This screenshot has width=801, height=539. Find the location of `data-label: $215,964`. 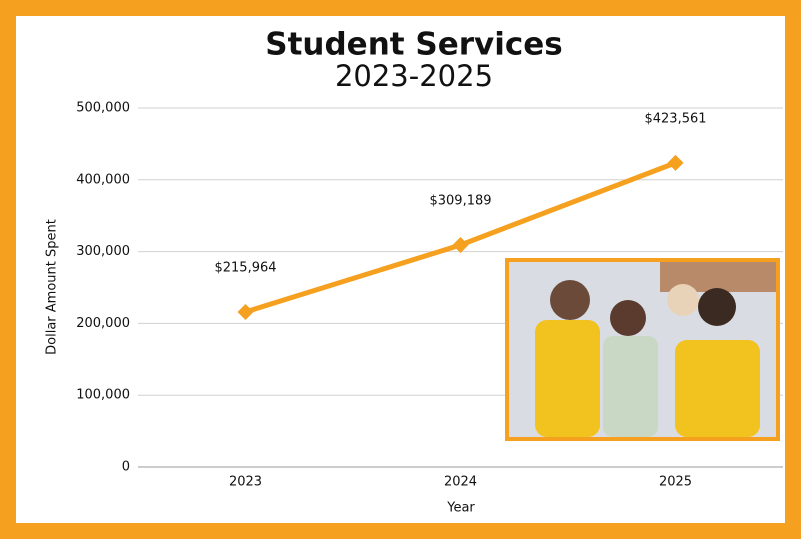

data-label: $215,964 is located at coordinates (245, 267).